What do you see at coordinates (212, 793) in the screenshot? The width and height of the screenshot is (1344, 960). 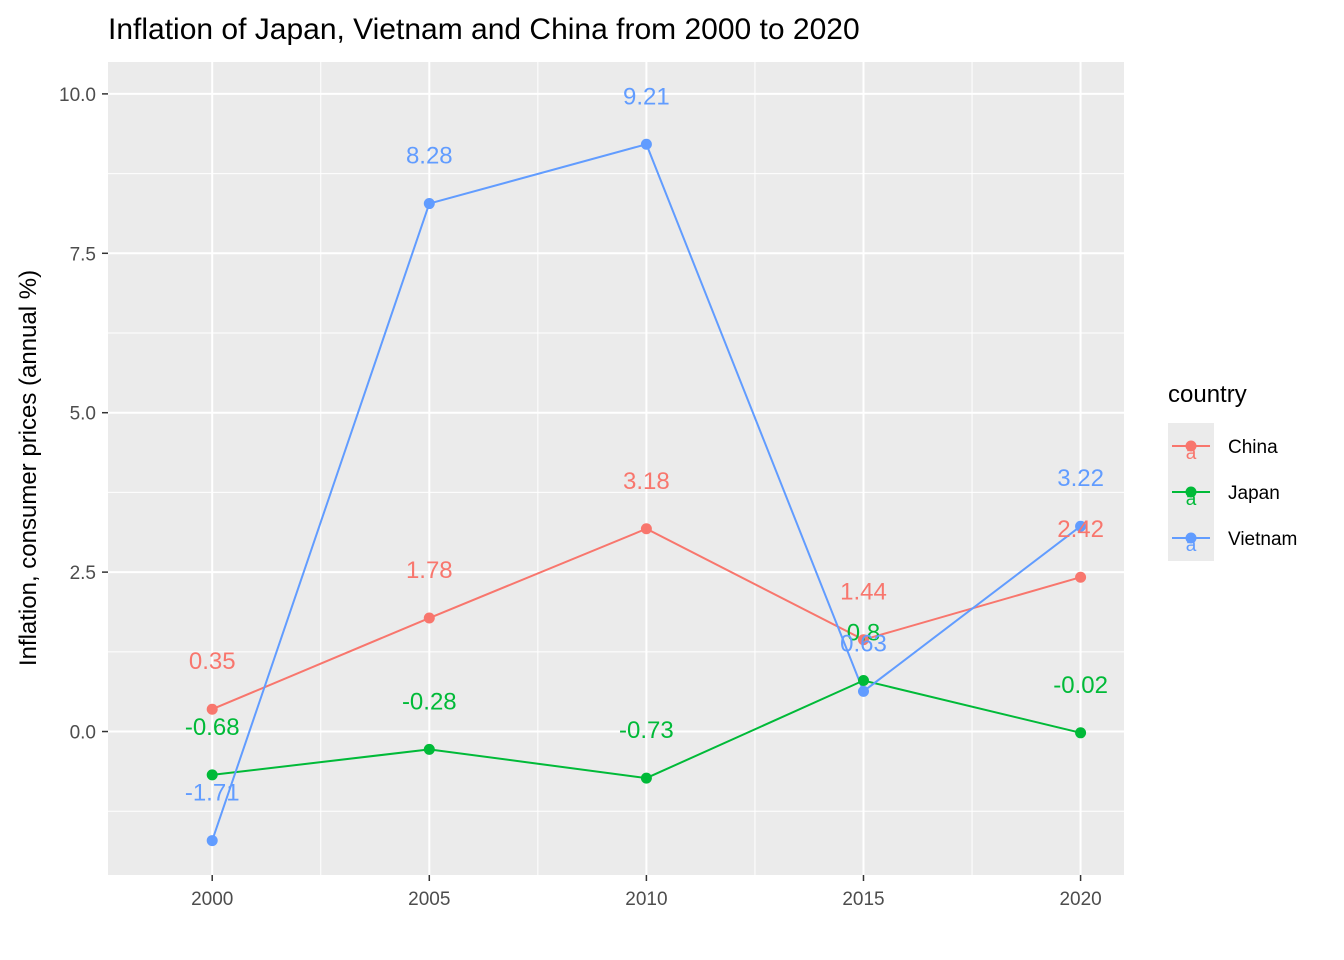 I see `vietnam-data-label: -1.71` at bounding box center [212, 793].